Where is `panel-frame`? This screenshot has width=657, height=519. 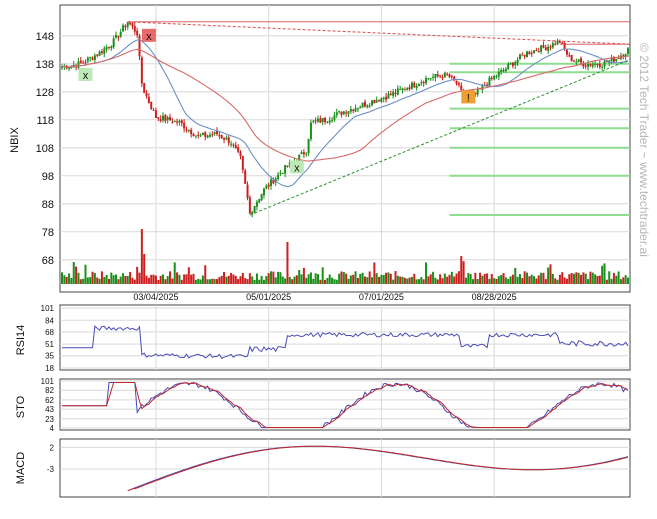
panel-frame is located at coordinates (345, 337).